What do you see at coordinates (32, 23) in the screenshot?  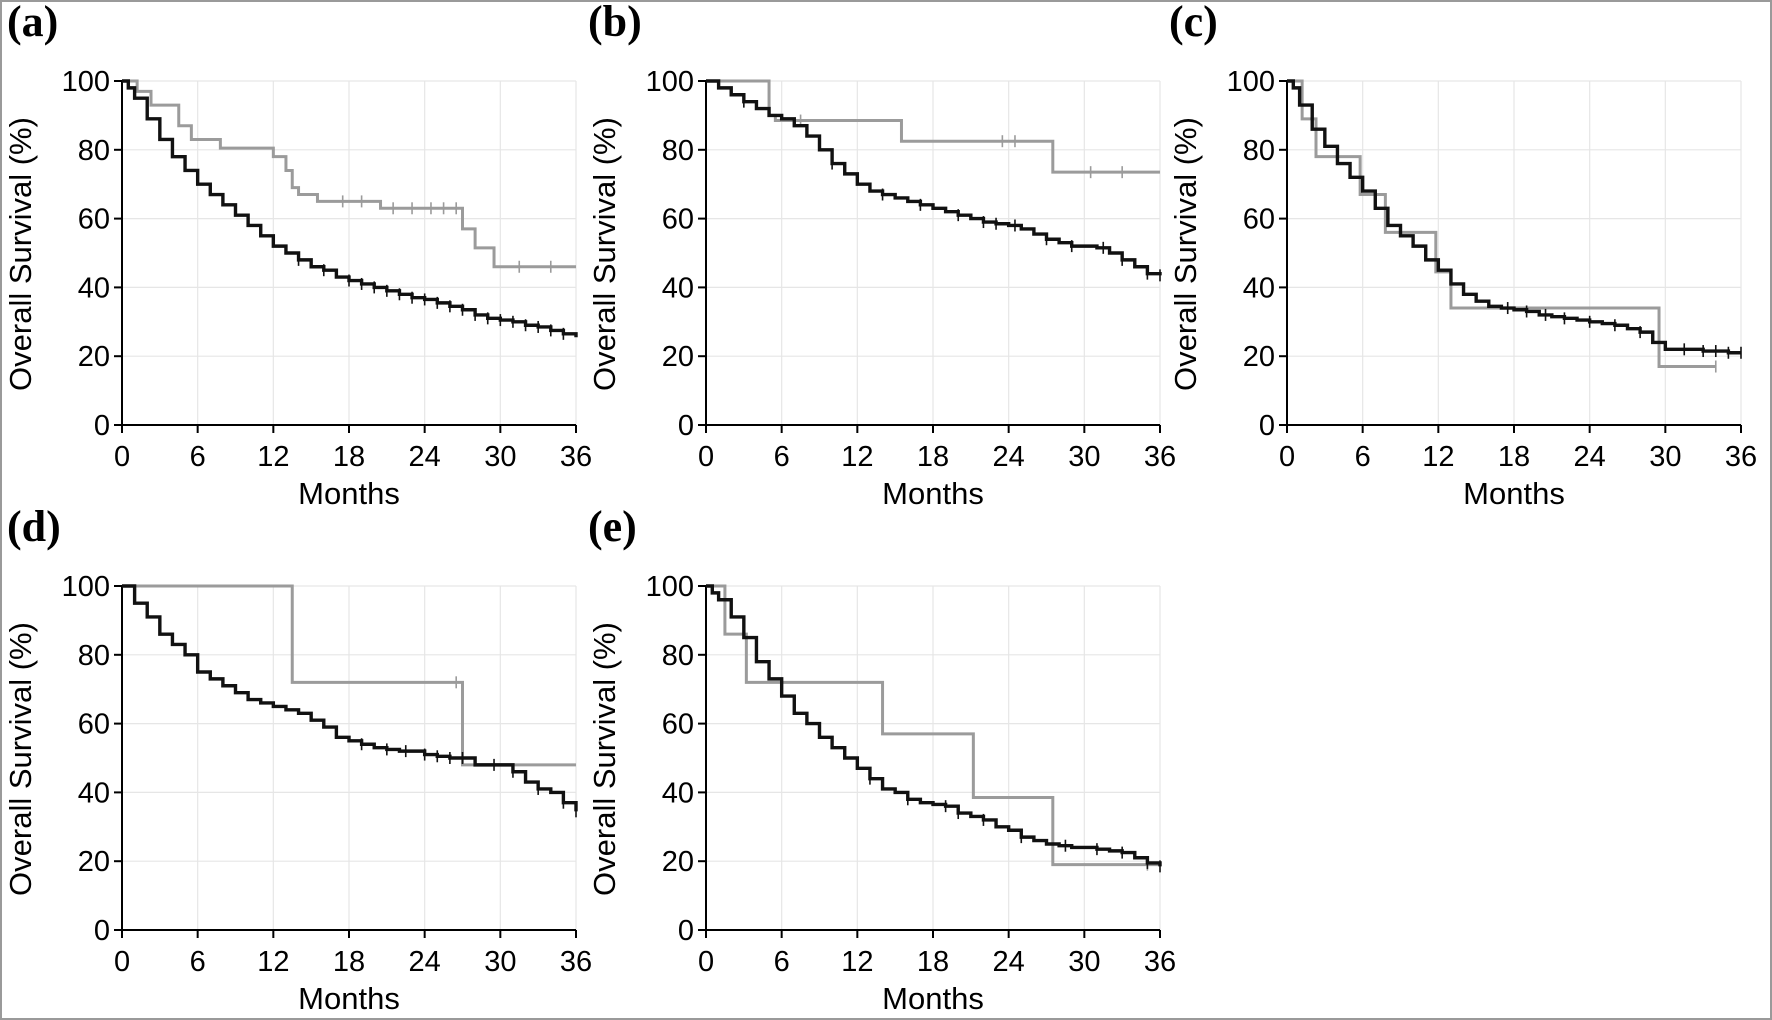 I see `panel-label: (a)` at bounding box center [32, 23].